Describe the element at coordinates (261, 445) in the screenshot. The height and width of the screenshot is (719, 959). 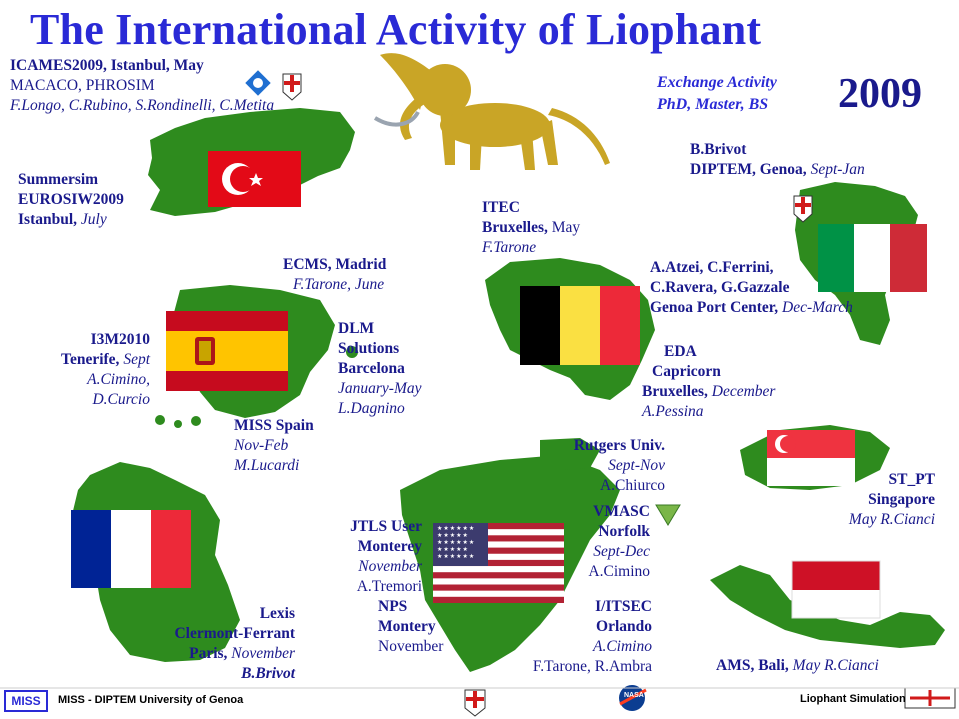
I see `nov-feb-label: Nov-Feb` at that location.